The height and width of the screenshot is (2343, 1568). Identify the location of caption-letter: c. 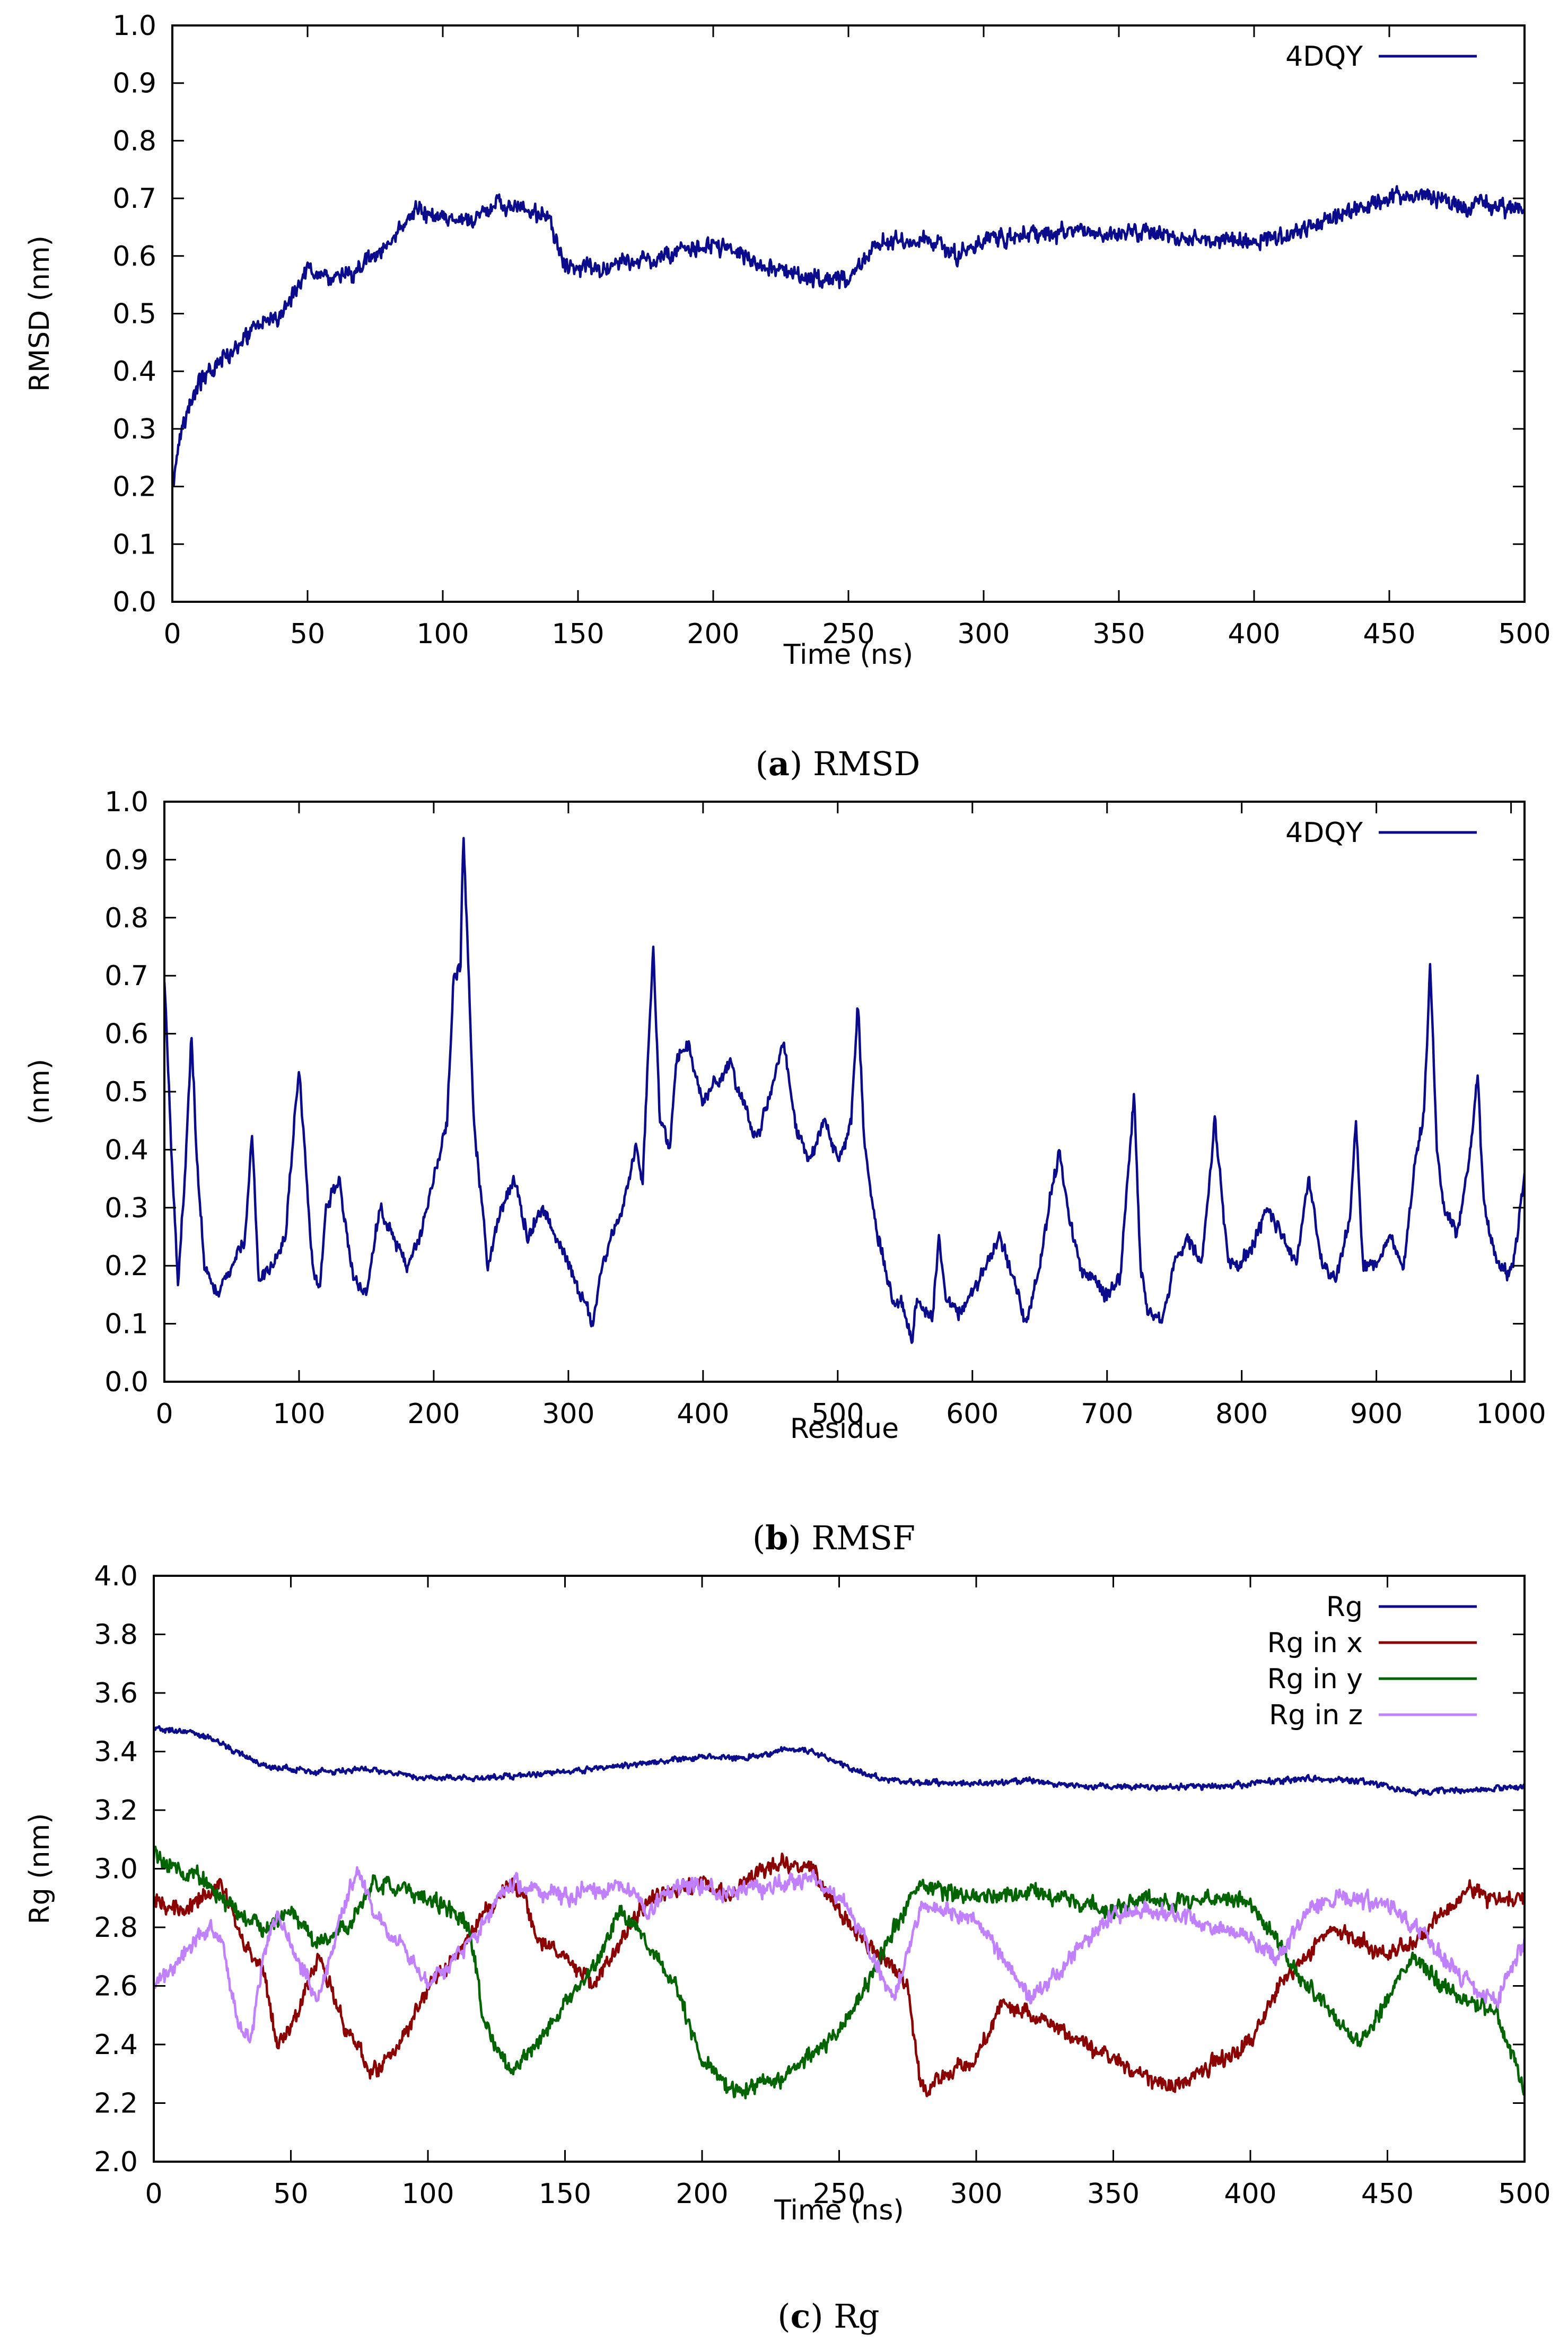
(801, 2316).